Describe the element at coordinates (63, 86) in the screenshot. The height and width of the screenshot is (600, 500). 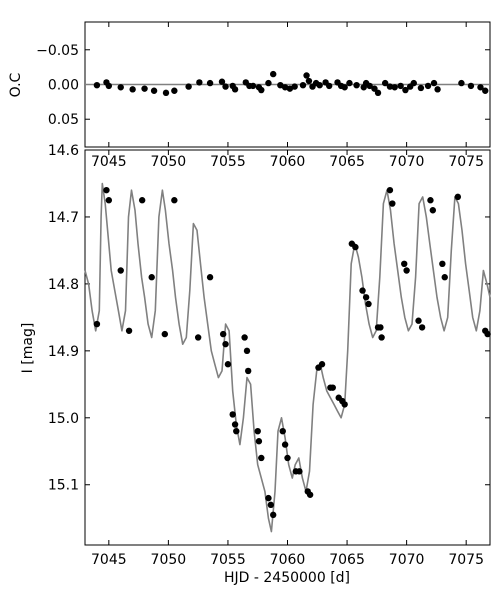
I see `oc-y-tick-label: 0.00` at that location.